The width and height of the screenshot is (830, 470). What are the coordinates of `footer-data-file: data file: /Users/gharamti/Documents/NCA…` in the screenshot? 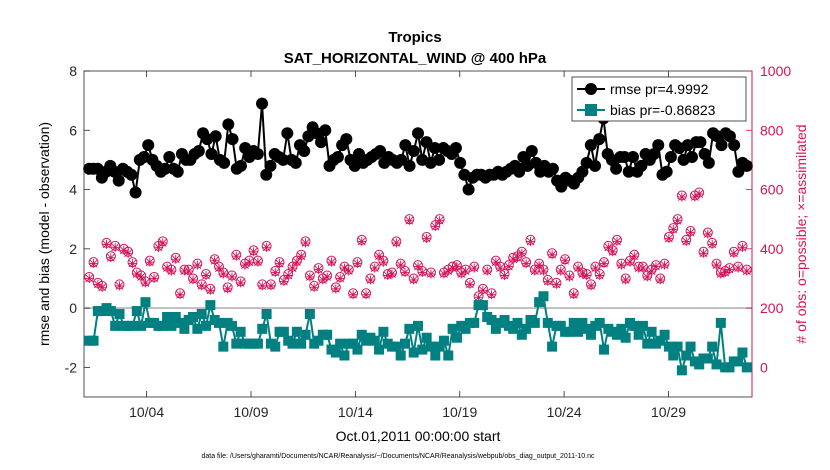 It's located at (398, 456).